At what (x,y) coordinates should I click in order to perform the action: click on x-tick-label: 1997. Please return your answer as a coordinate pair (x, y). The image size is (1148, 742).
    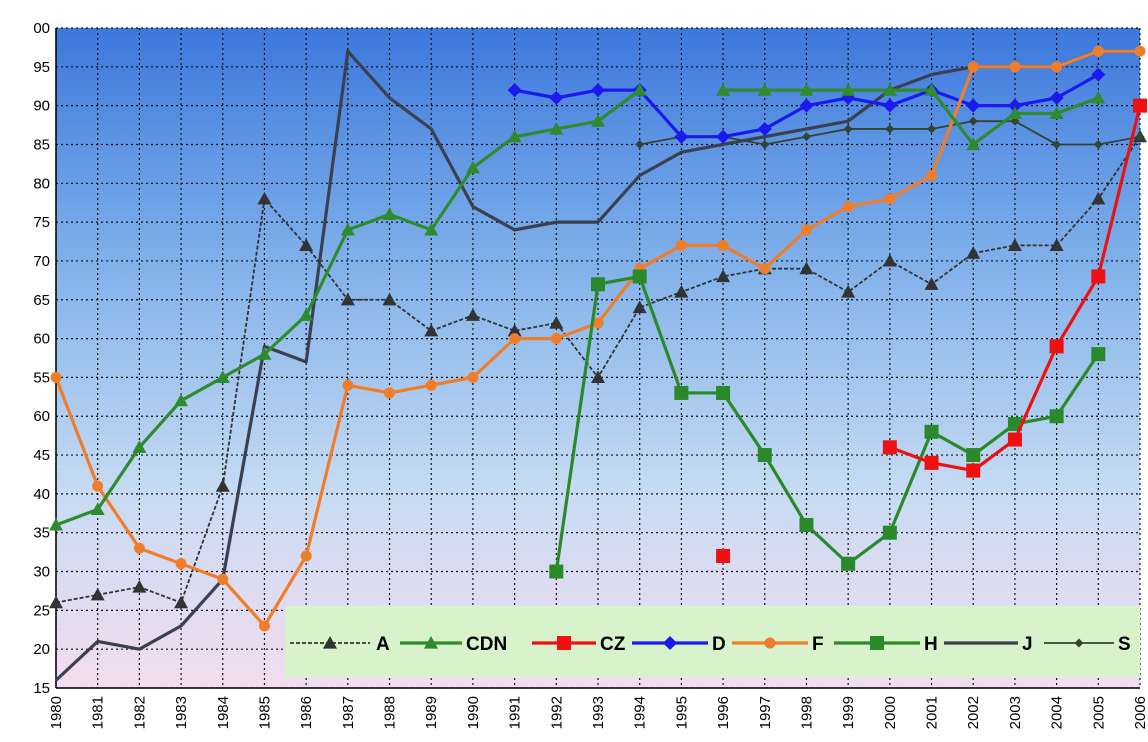
    Looking at the image, I should click on (765, 712).